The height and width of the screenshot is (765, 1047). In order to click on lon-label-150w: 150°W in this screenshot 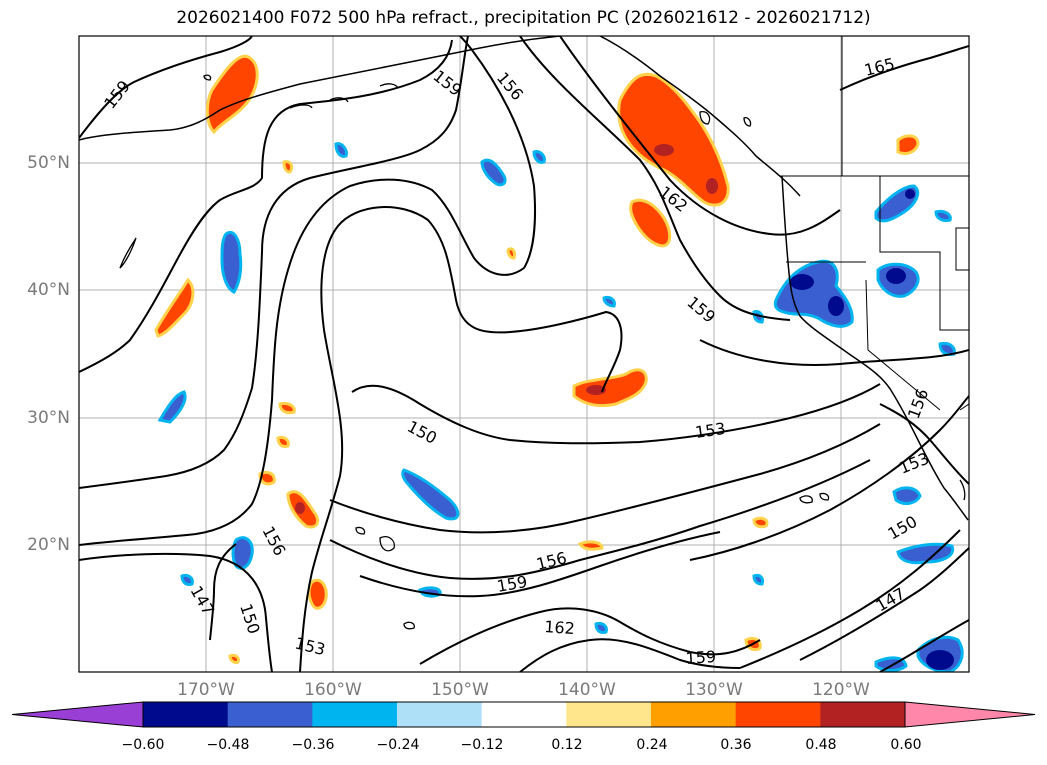, I will do `click(460, 690)`.